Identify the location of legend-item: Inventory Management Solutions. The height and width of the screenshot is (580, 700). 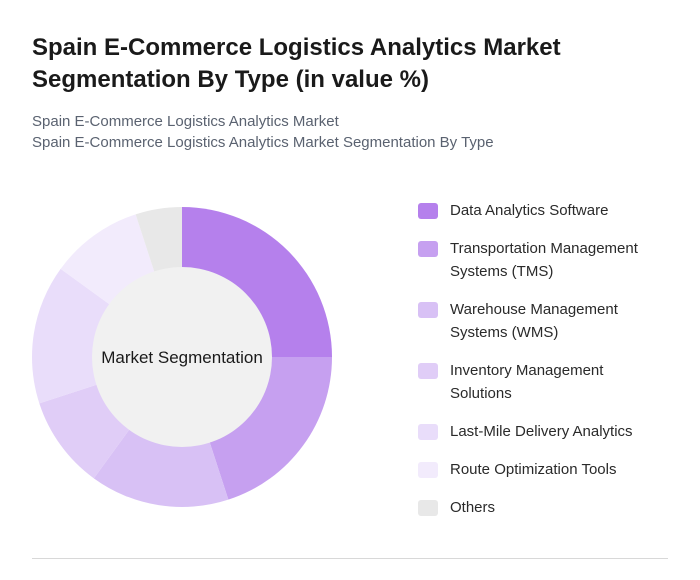
(543, 382).